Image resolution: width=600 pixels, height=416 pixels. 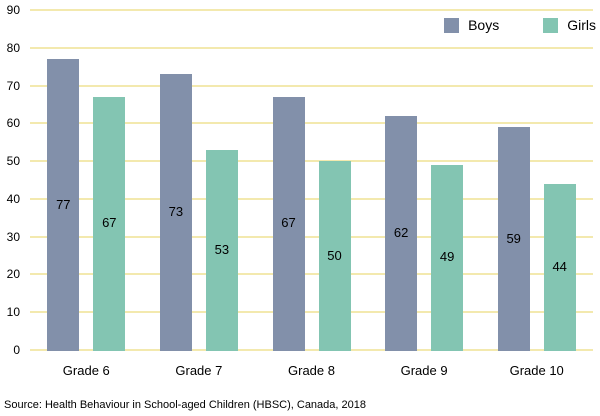 I want to click on bar-value-girls-grade-8: 50, so click(x=334, y=255).